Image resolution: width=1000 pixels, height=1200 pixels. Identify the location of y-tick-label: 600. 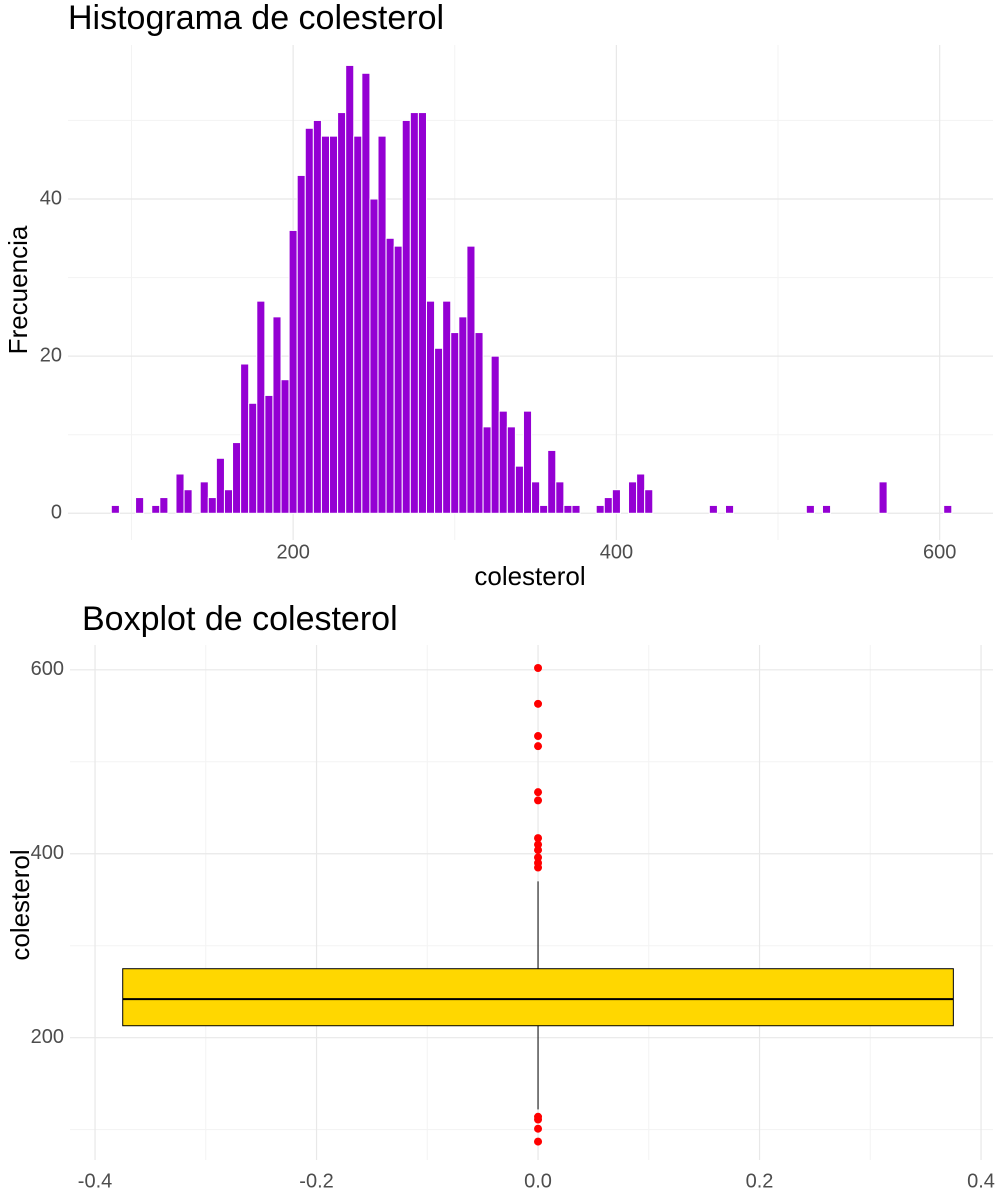
(47, 669).